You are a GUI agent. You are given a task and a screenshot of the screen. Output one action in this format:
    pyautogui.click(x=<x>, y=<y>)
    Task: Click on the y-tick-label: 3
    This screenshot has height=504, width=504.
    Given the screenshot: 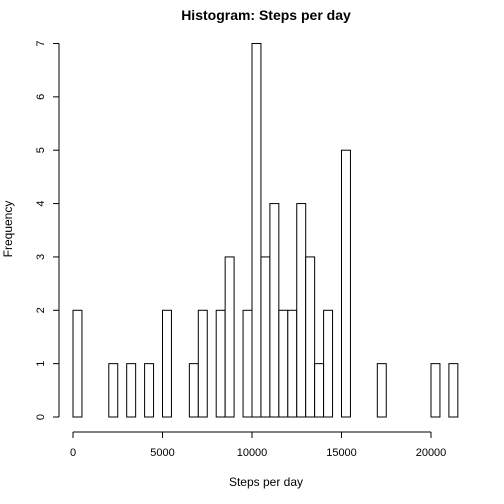 What is the action you would take?
    pyautogui.click(x=41, y=257)
    